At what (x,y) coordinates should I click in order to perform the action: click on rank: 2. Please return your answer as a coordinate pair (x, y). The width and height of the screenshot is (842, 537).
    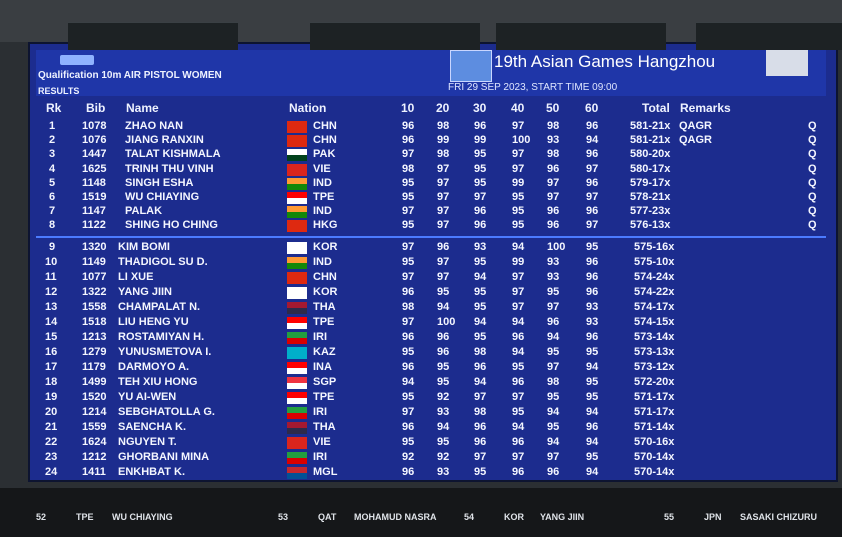
    Looking at the image, I should click on (52, 140).